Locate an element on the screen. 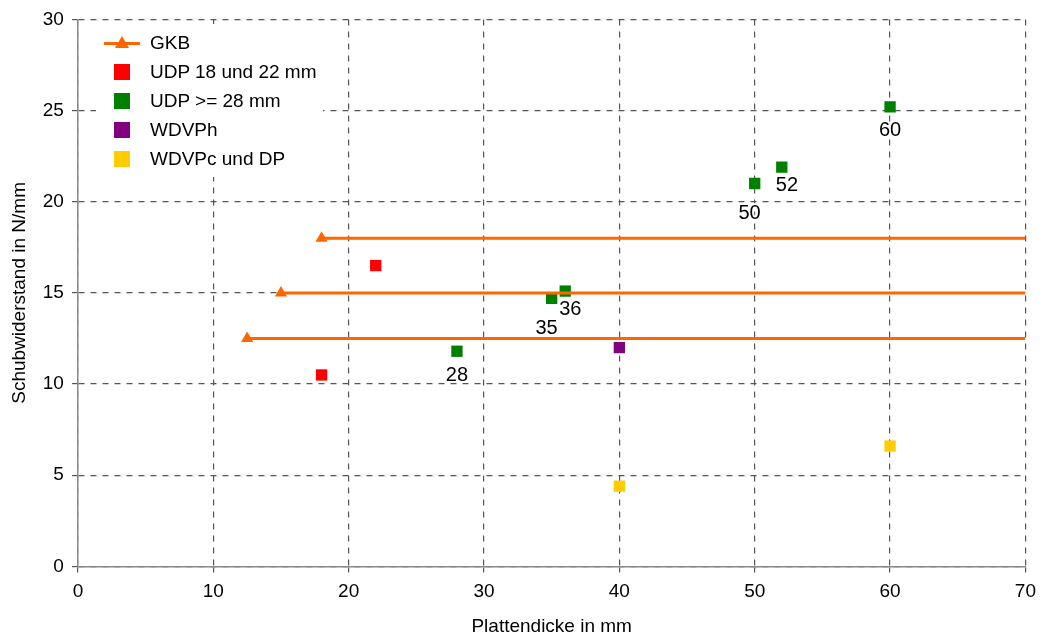 The image size is (1044, 644). y-tick-label: 5 is located at coordinates (58, 474).